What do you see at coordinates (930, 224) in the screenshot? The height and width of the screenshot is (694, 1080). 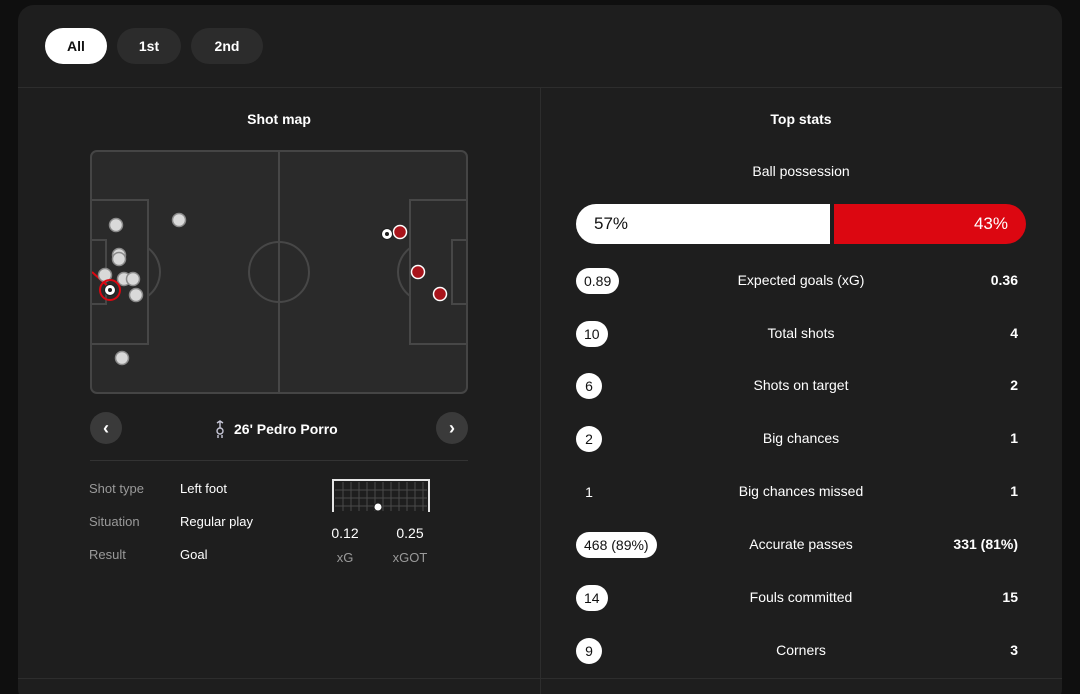 I see `possession-away: 43%` at bounding box center [930, 224].